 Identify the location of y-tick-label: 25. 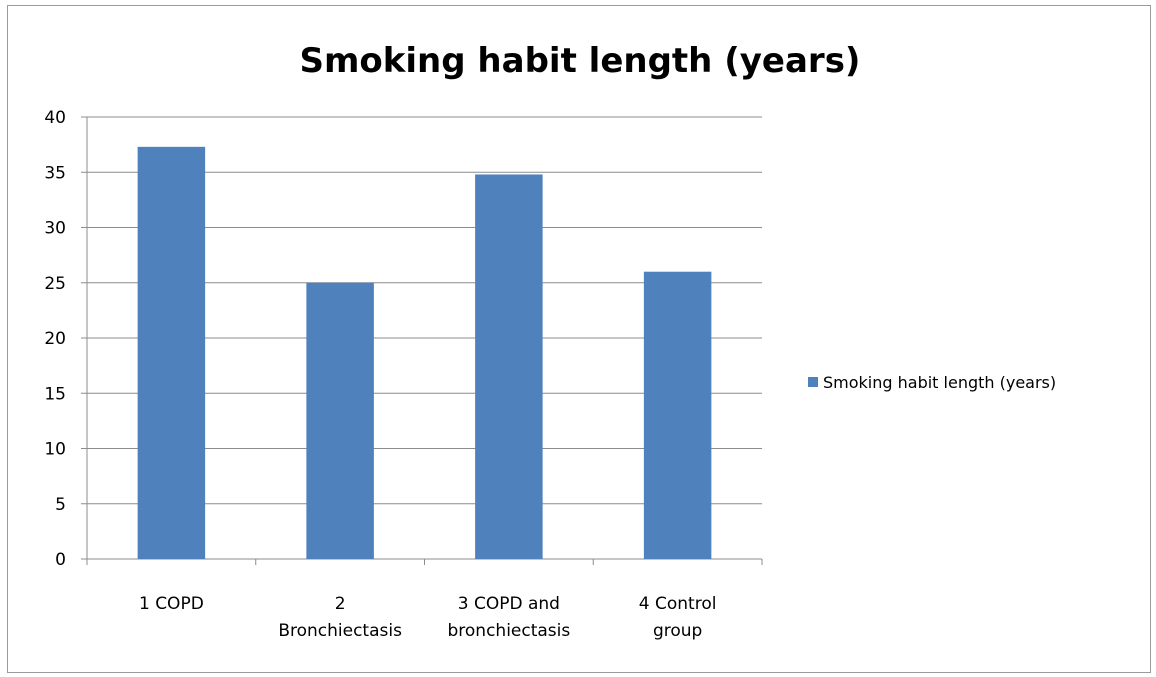
(55, 284).